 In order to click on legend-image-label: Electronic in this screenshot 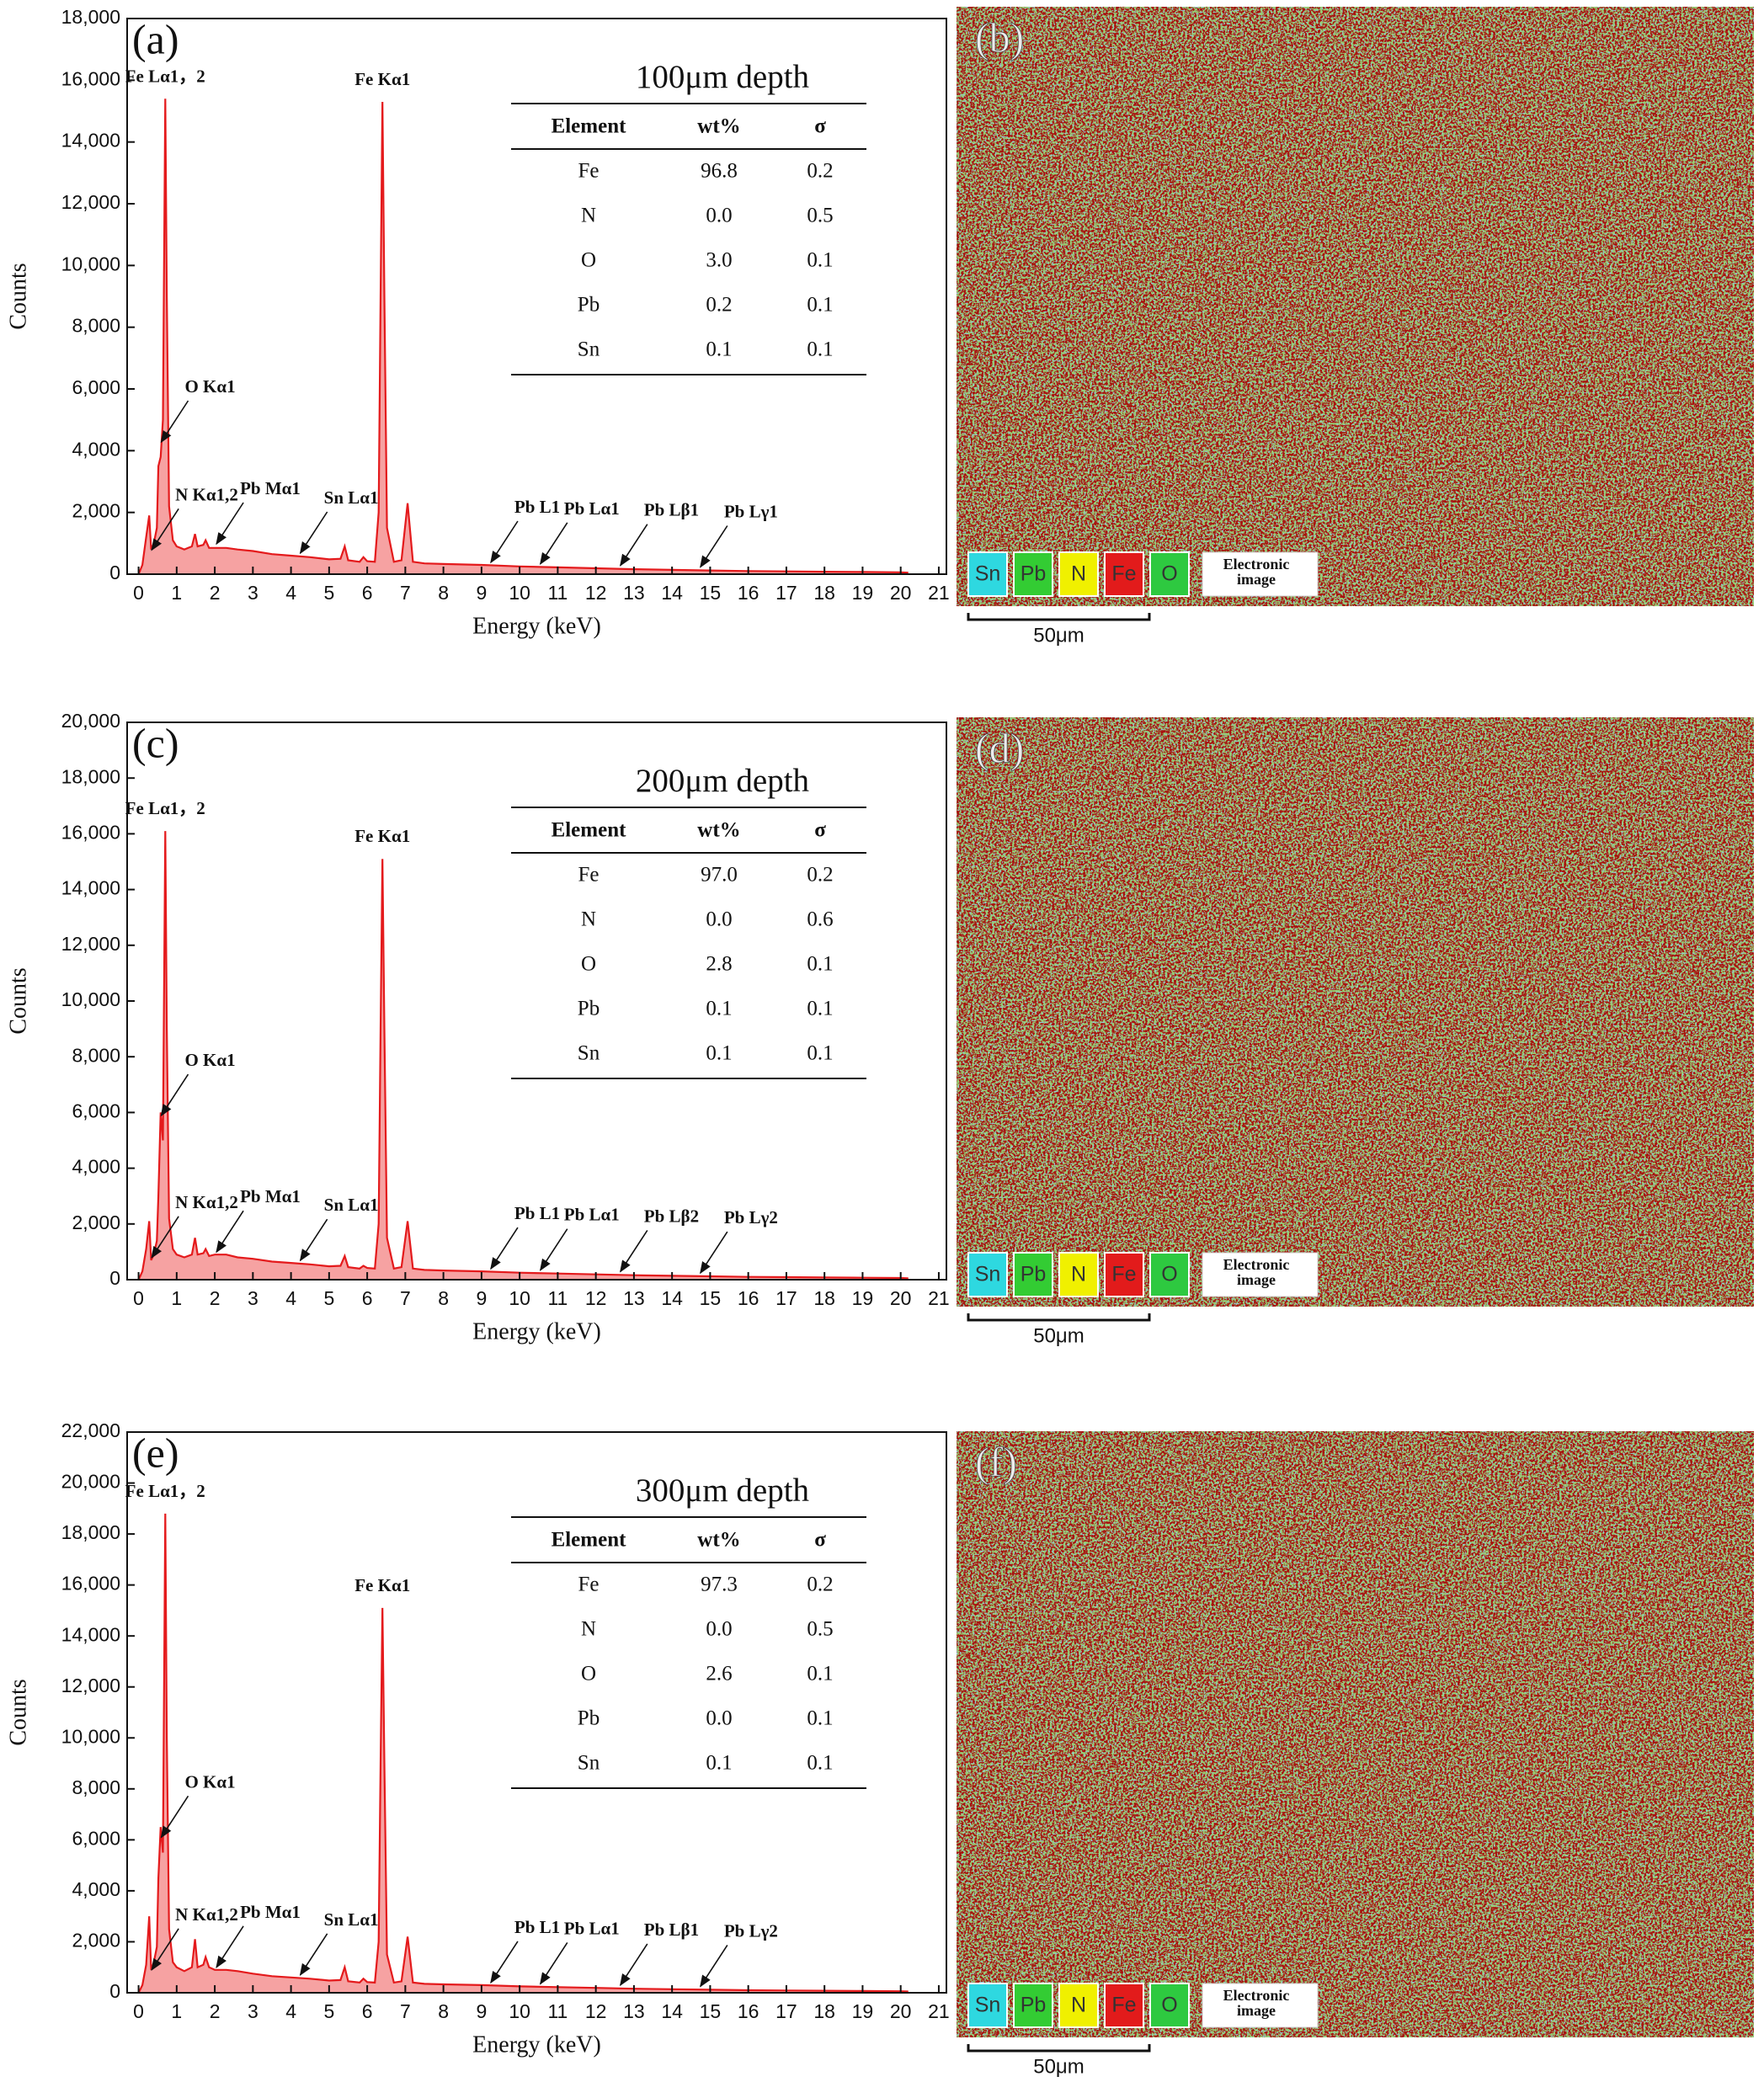, I will do `click(1256, 1264)`.